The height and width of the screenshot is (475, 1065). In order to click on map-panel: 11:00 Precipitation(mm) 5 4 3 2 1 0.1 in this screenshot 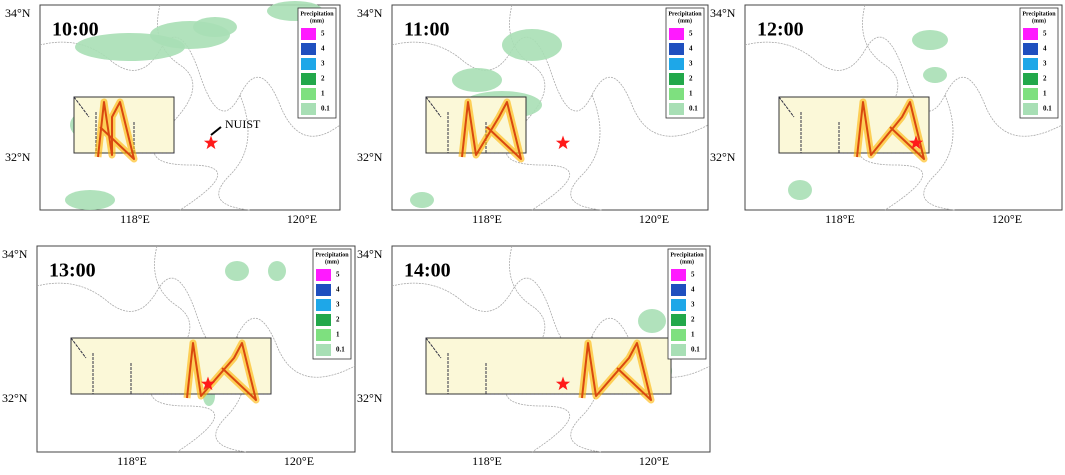, I will do `click(550, 107)`.